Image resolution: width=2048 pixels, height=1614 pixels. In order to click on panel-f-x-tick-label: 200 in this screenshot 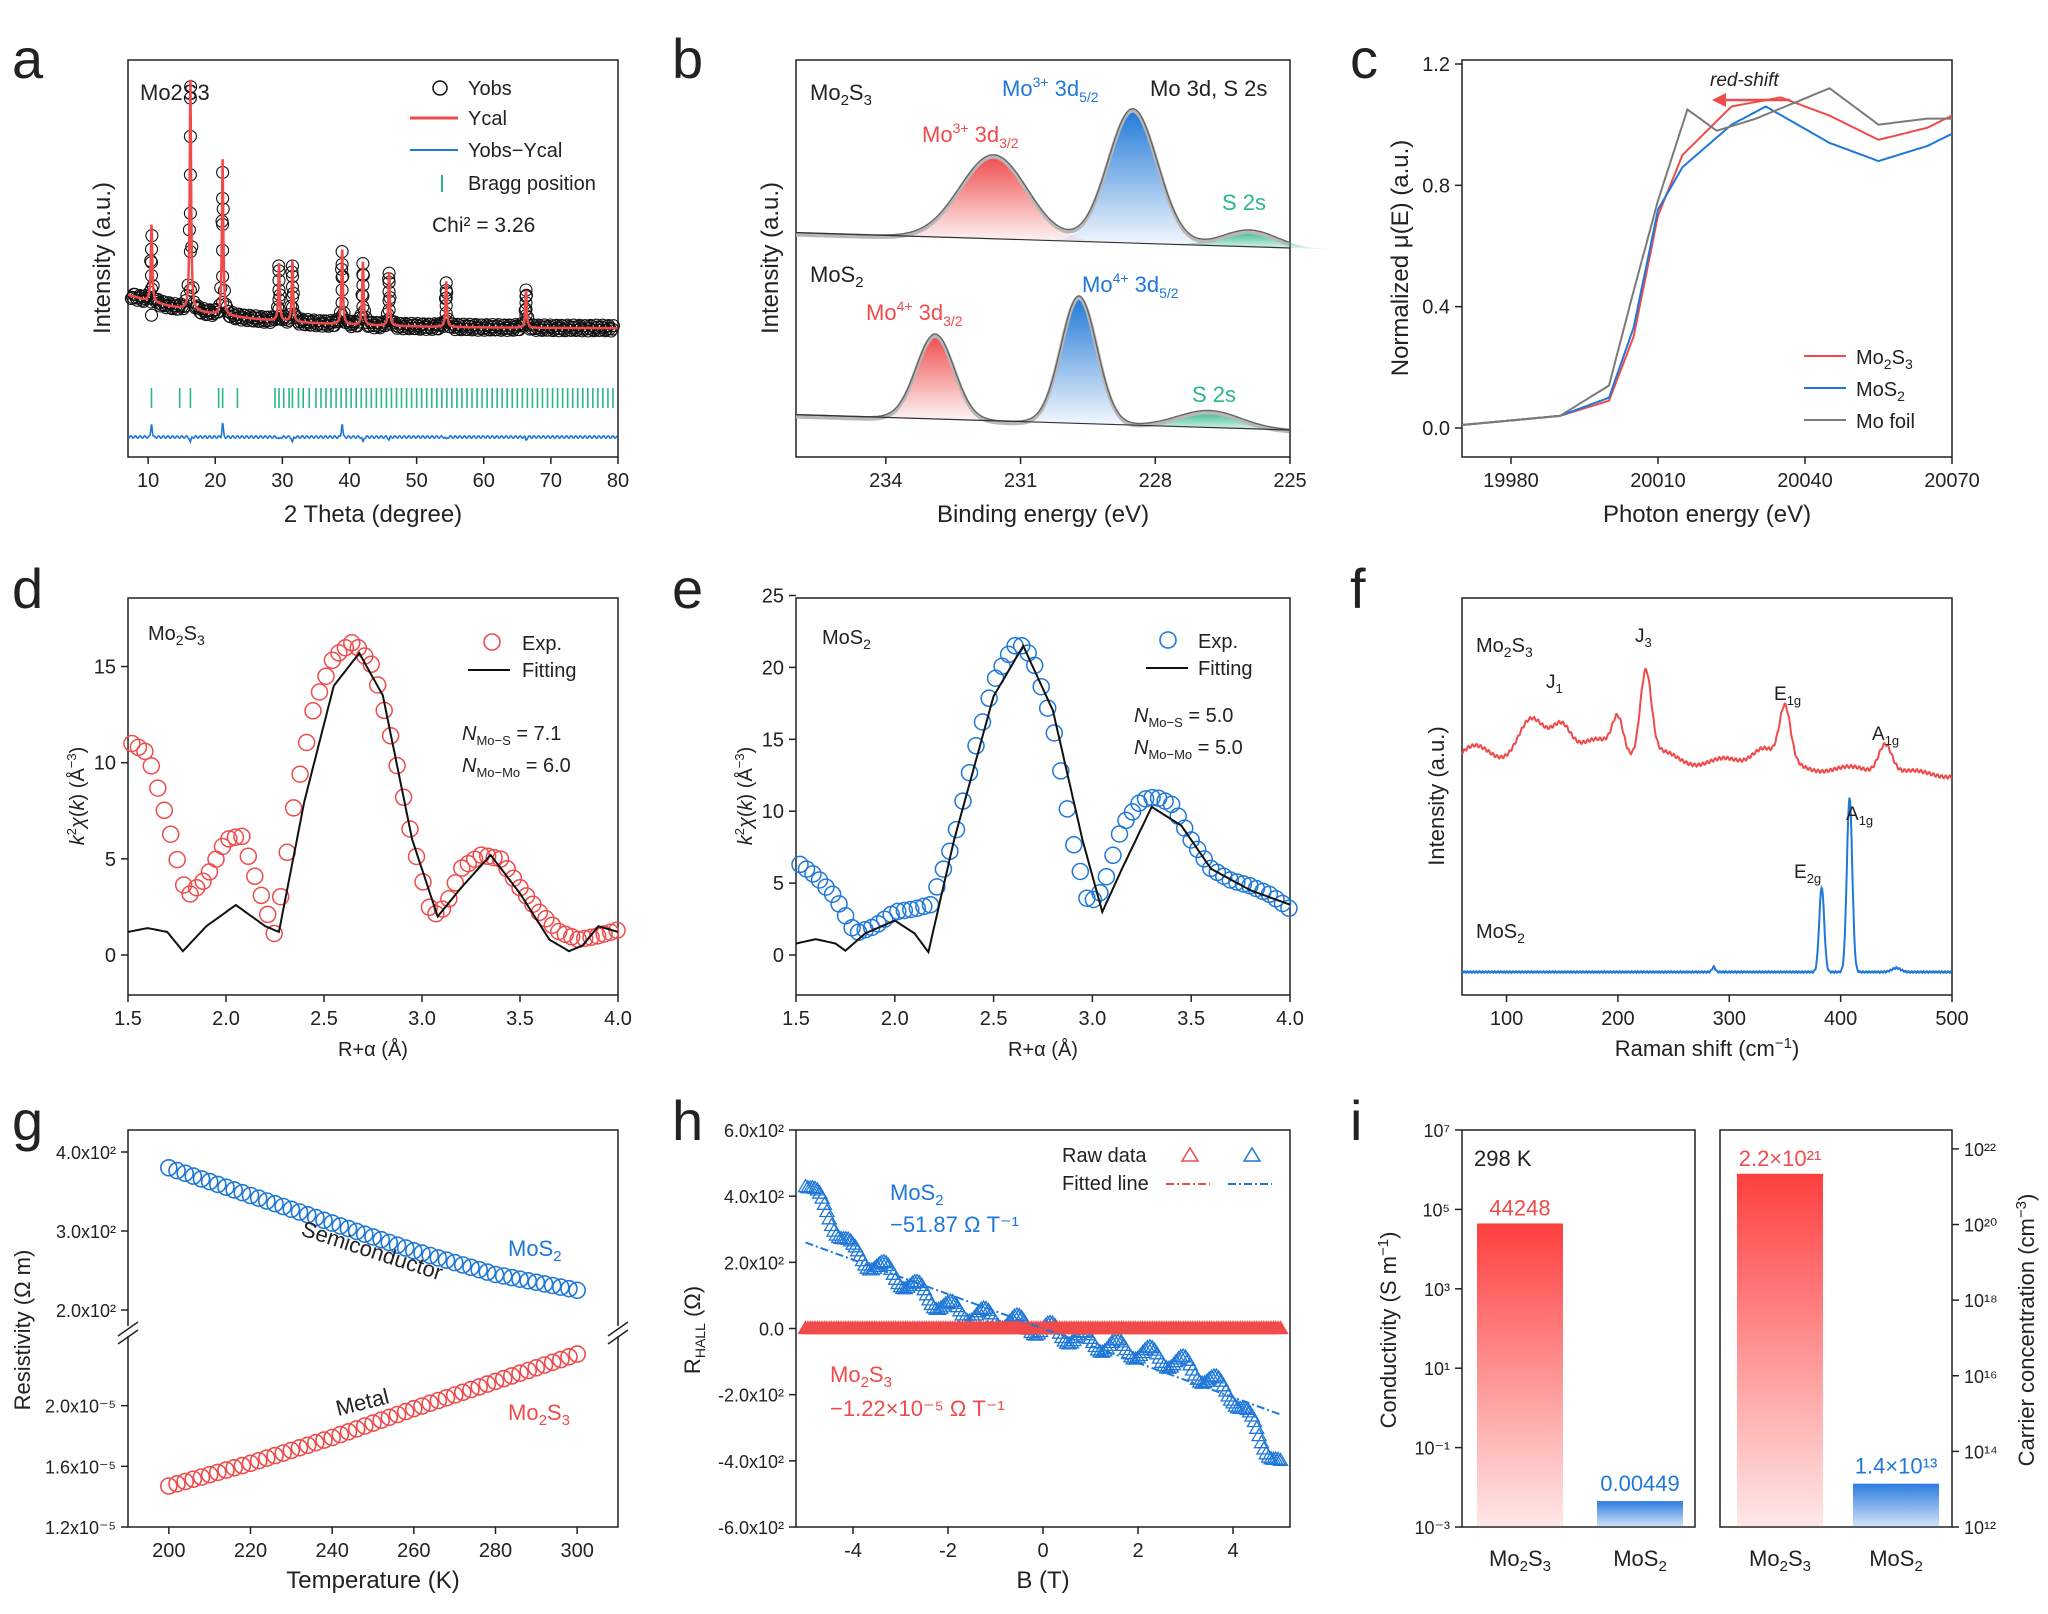, I will do `click(1617, 1019)`.